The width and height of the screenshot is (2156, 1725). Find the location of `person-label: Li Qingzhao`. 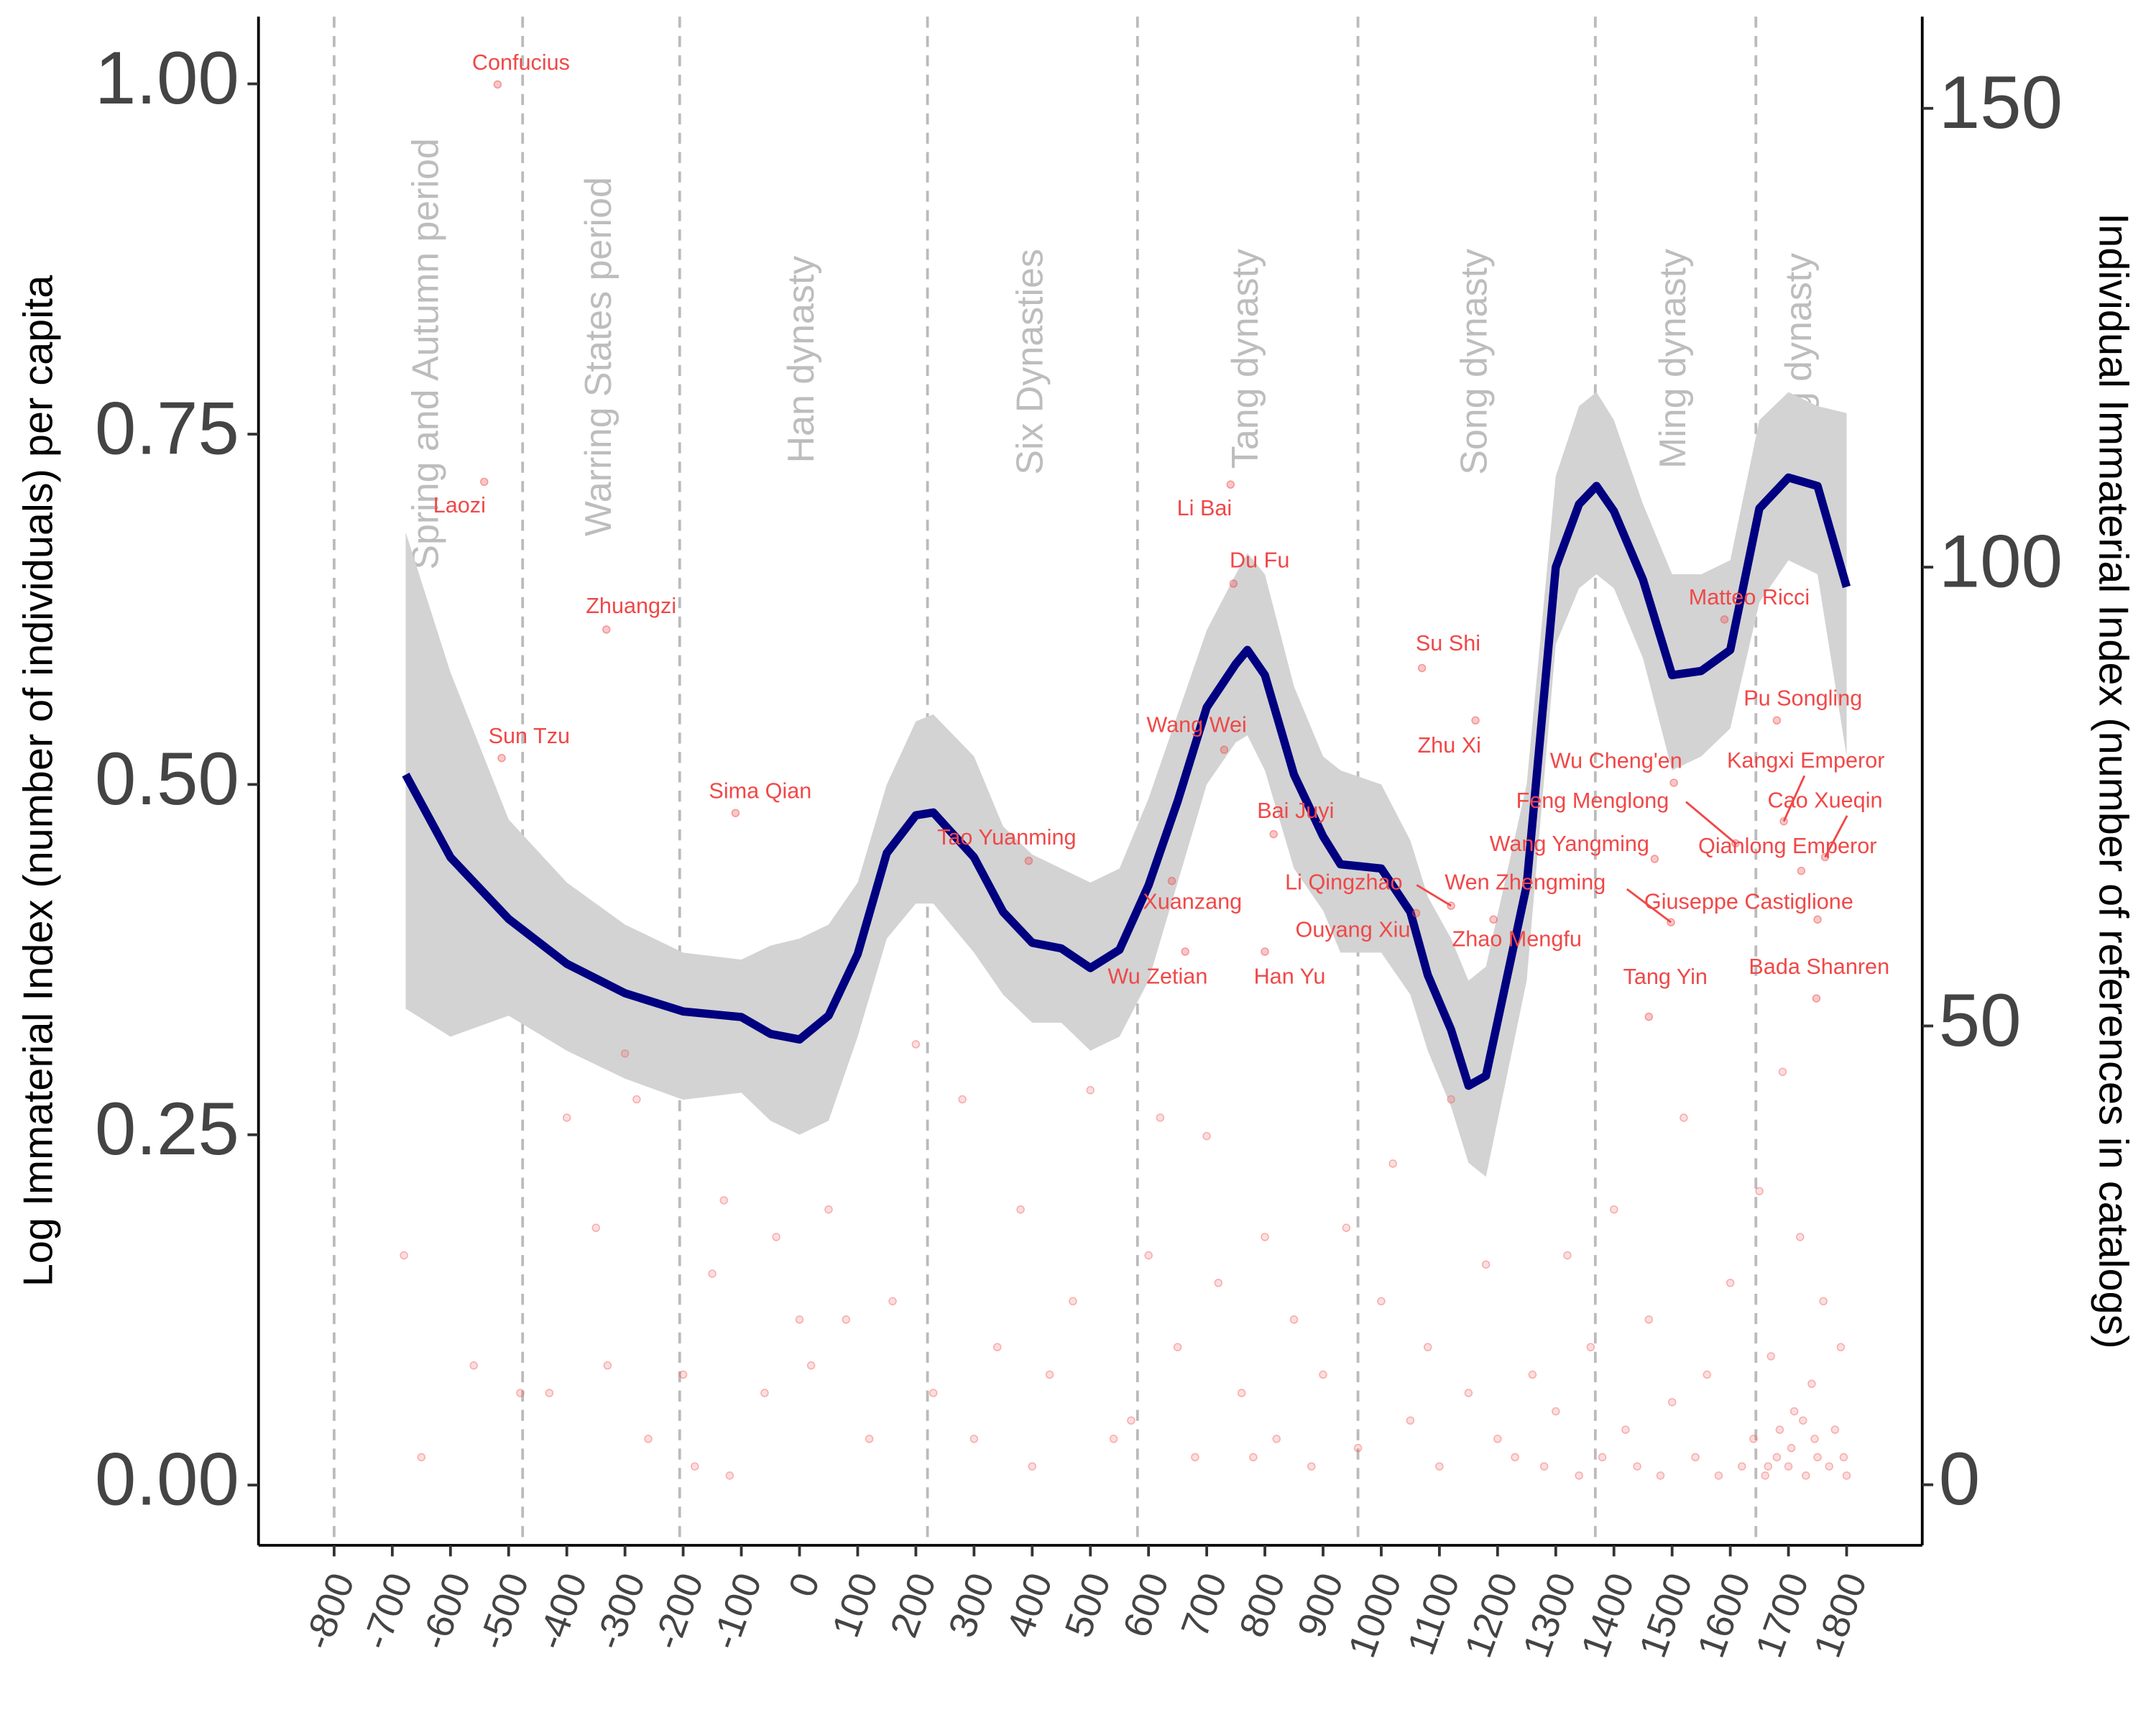

person-label: Li Qingzhao is located at coordinates (1343, 881).